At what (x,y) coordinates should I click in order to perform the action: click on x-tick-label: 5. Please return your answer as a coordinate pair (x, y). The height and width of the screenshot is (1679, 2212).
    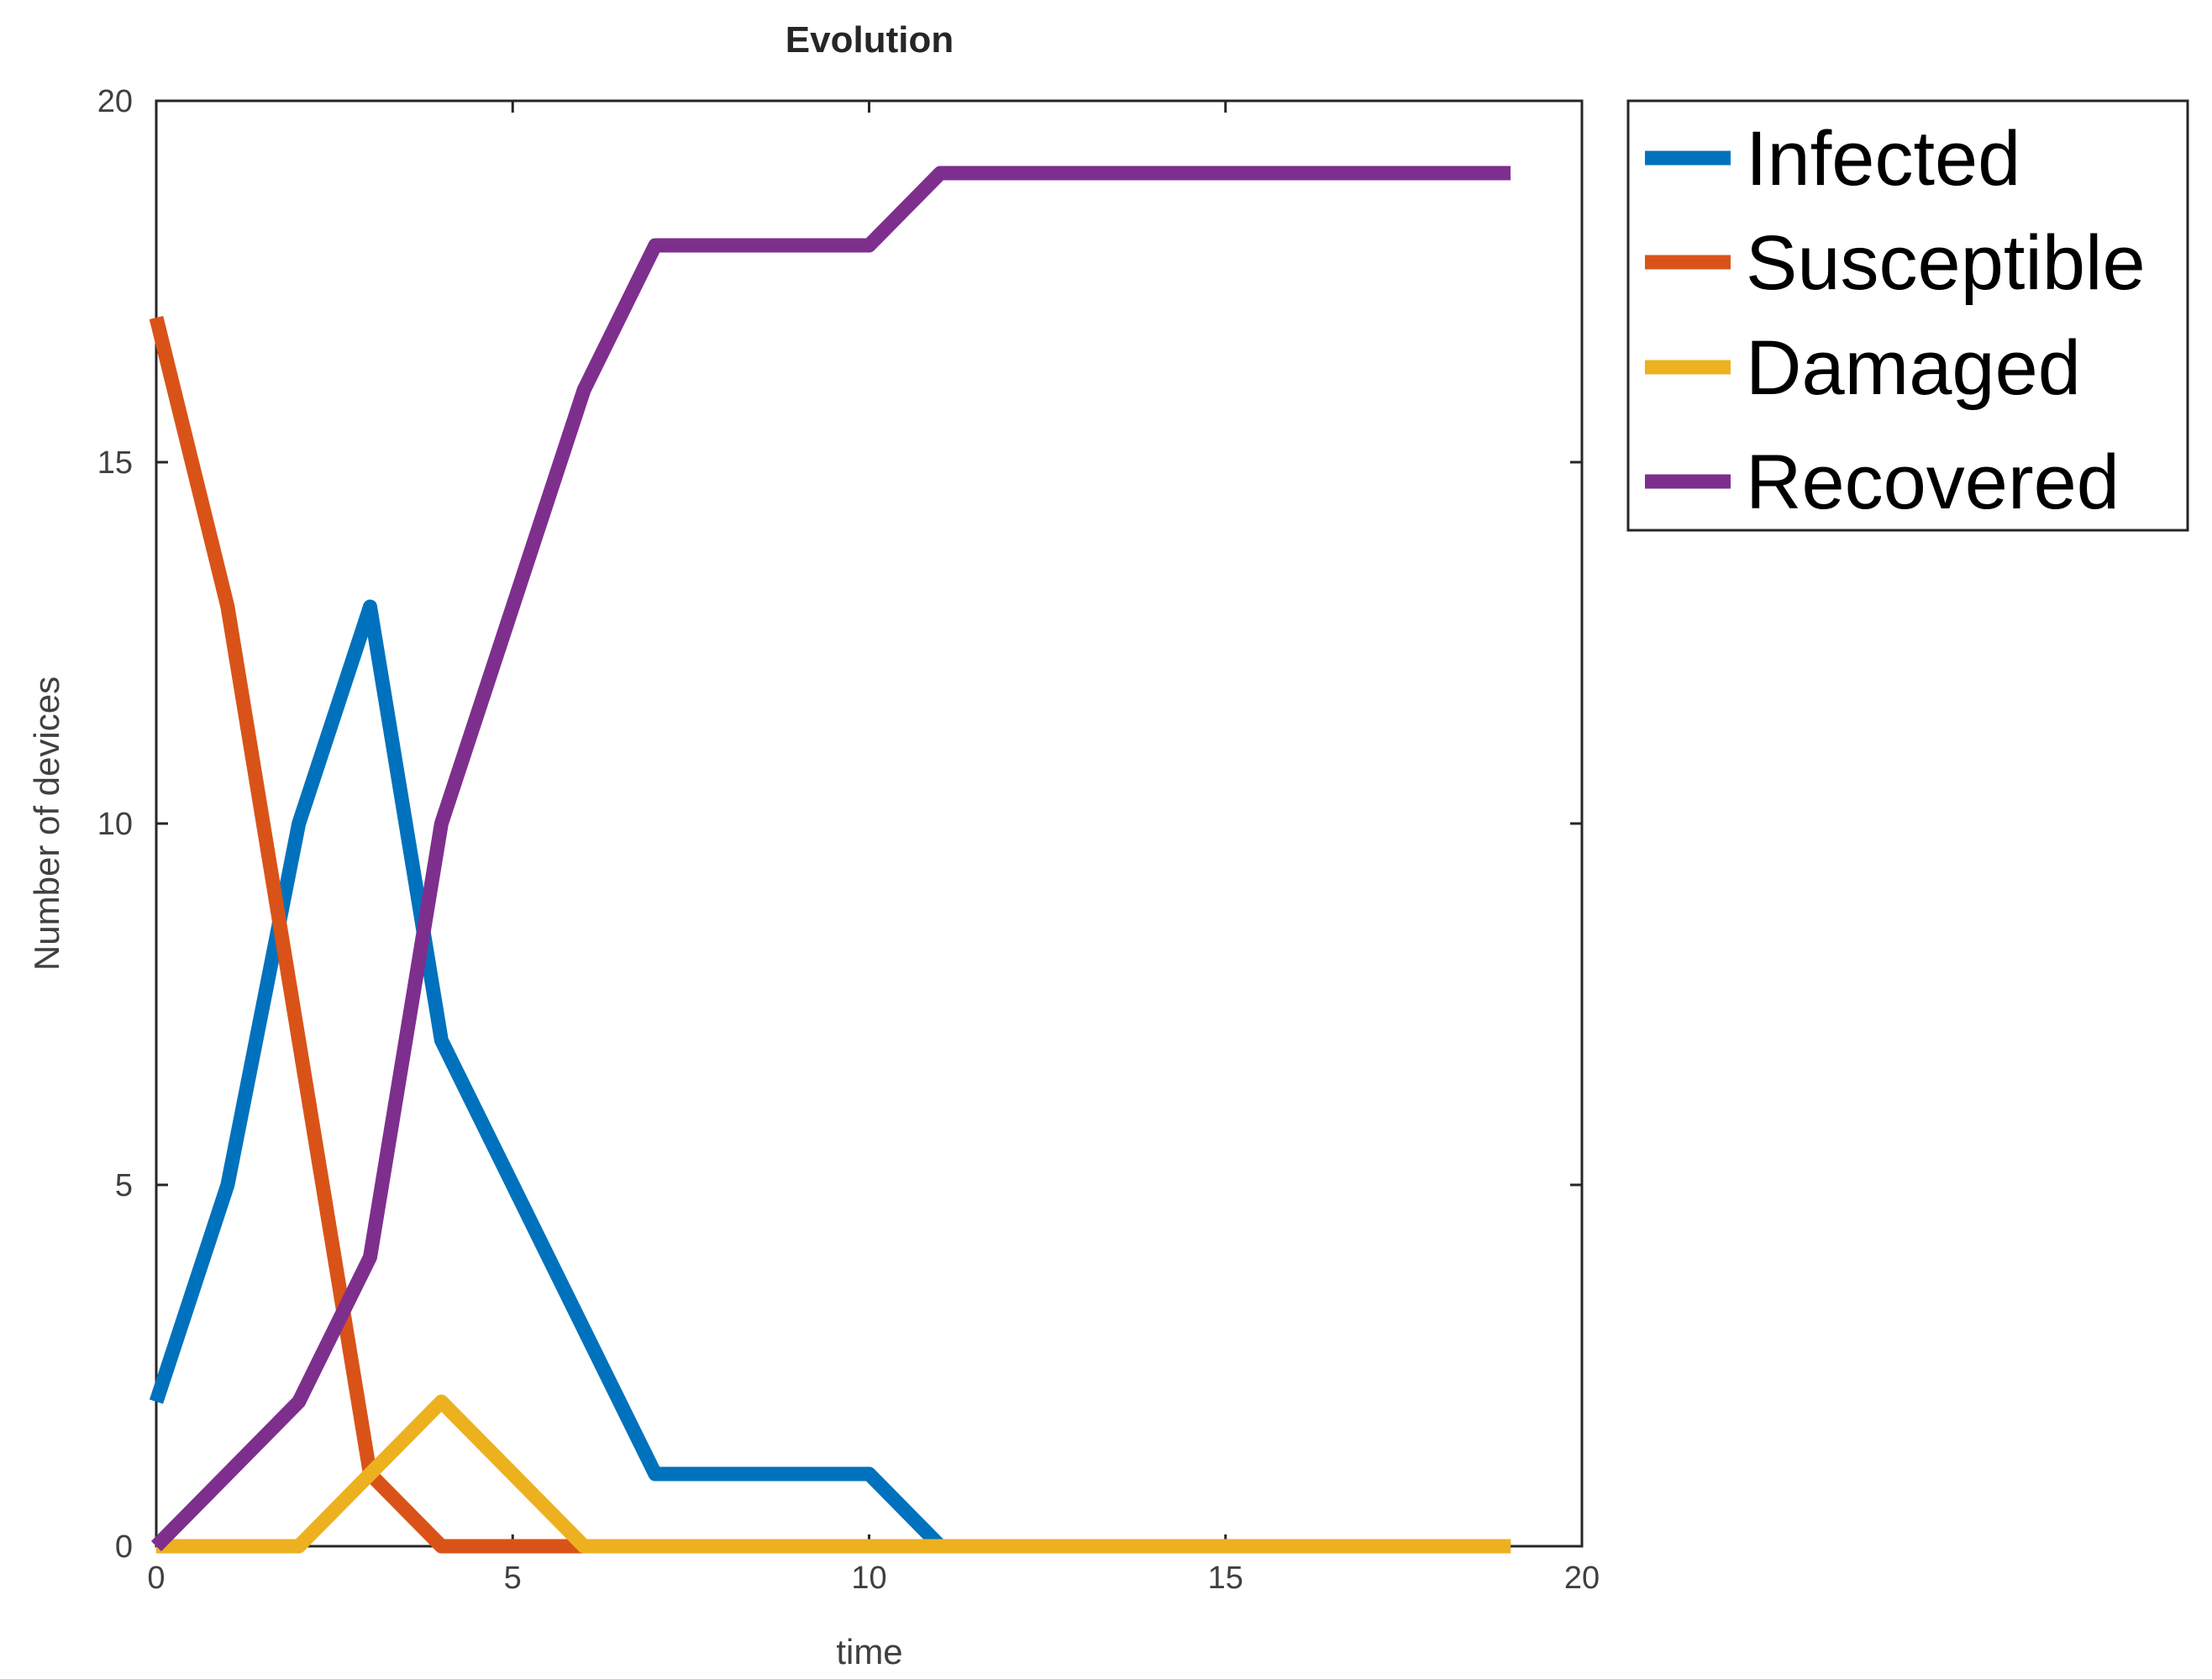
    Looking at the image, I should click on (513, 1578).